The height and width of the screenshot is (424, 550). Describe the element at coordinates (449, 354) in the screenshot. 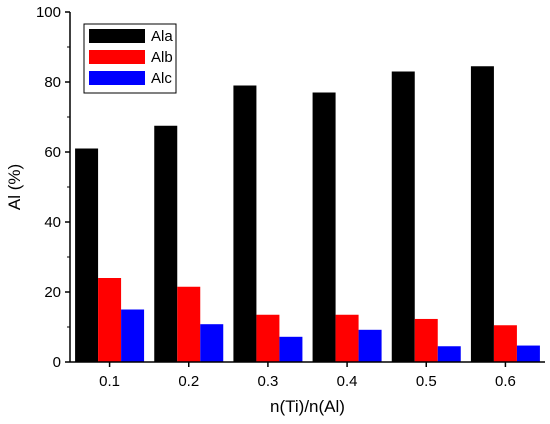

I see `bar-alc-0.5` at that location.